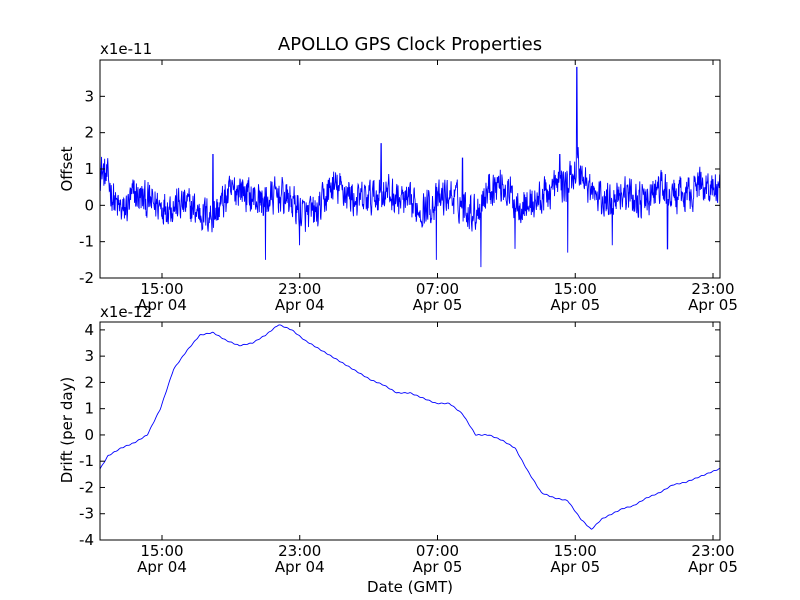 The height and width of the screenshot is (600, 800). What do you see at coordinates (126, 49) in the screenshot?
I see `top-offset-label: x1e-11` at bounding box center [126, 49].